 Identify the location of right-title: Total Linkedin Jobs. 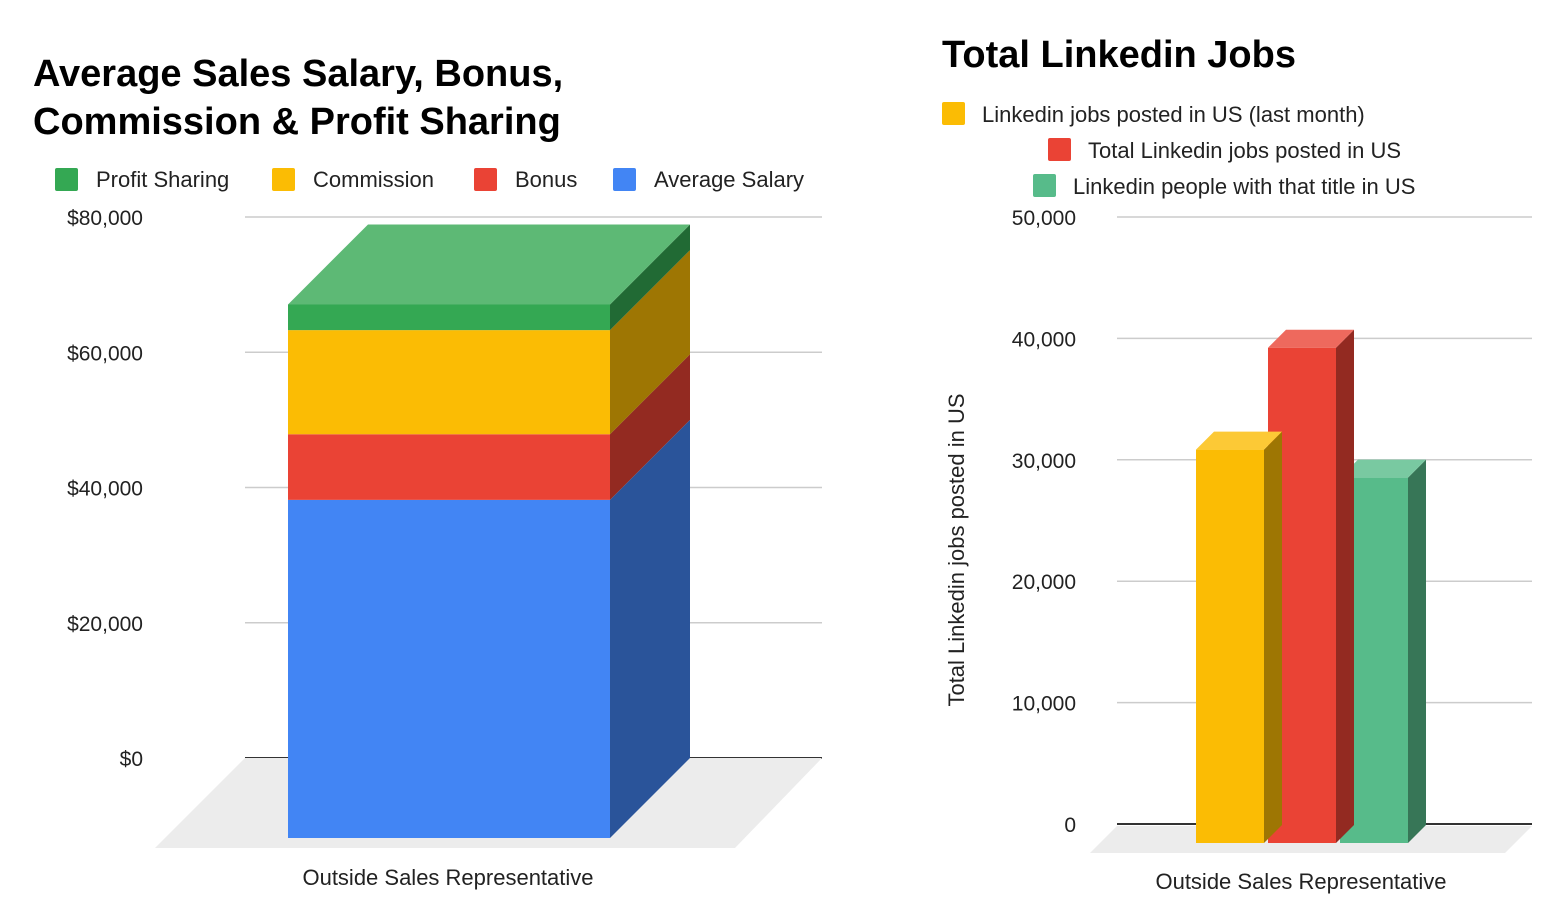
(1119, 55).